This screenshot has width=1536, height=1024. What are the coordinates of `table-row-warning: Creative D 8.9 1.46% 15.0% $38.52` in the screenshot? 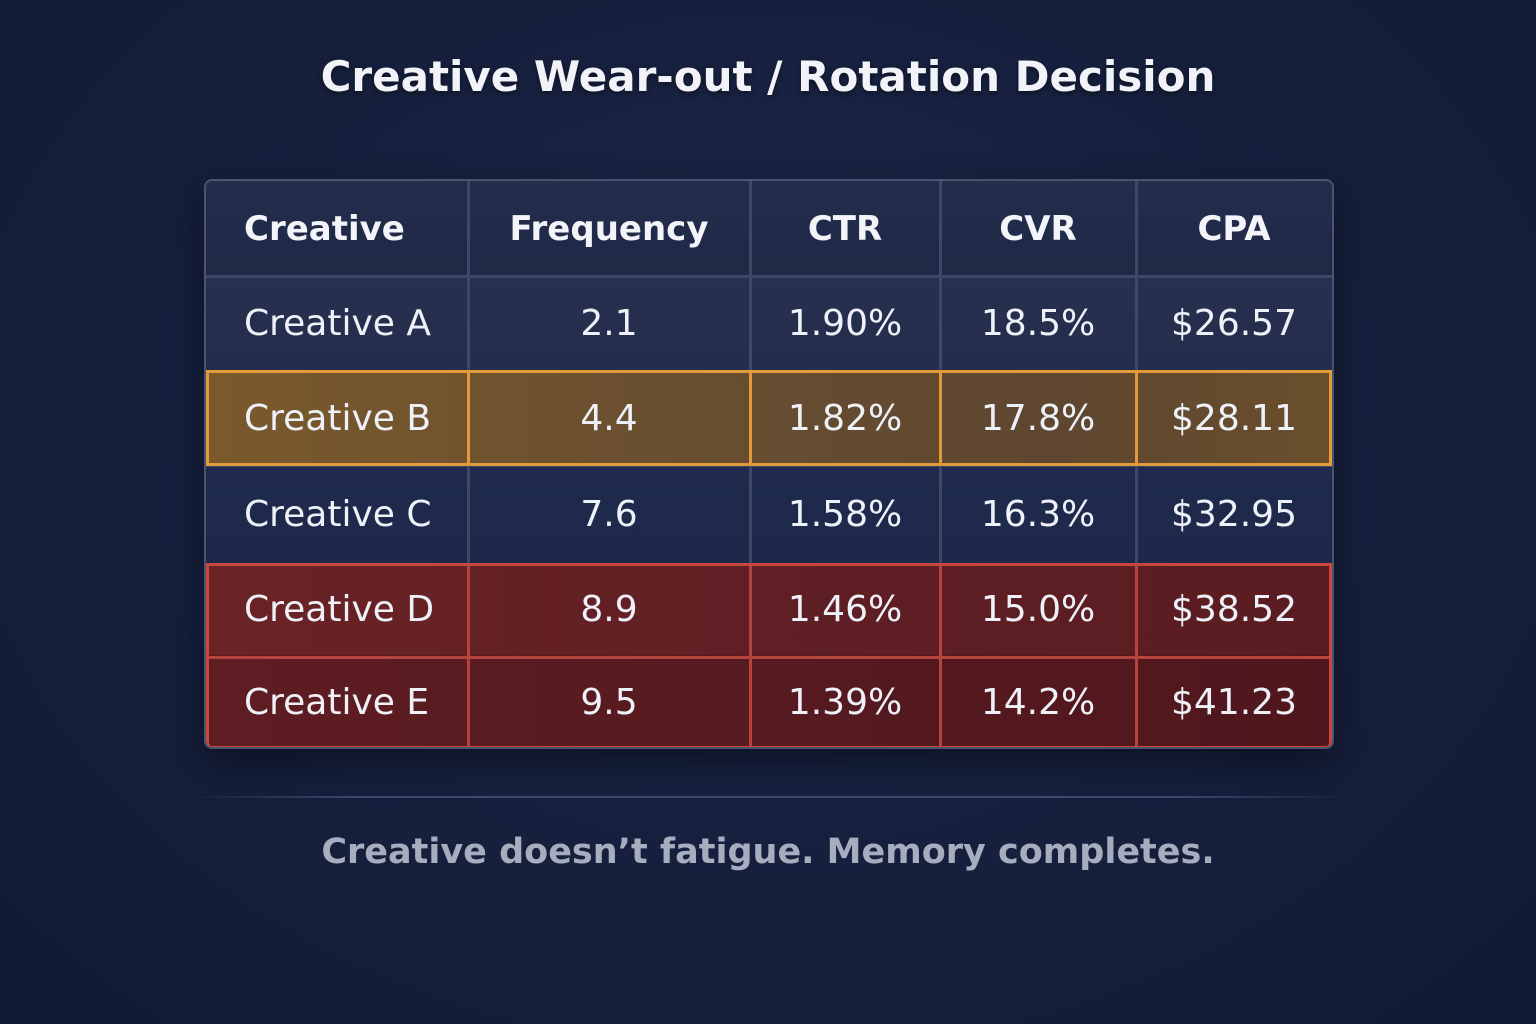 It's located at (769, 609).